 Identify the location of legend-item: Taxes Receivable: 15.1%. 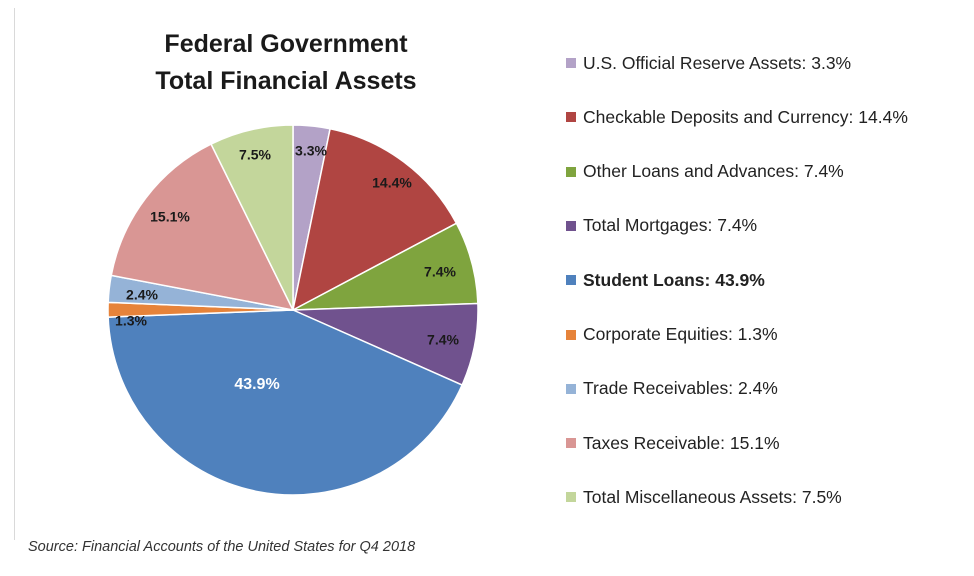
(673, 443).